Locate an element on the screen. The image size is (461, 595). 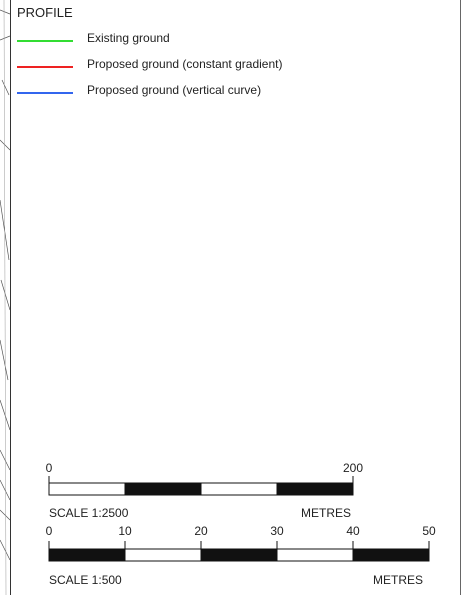
legend-label-existing-ground: Existing ground is located at coordinates (128, 38).